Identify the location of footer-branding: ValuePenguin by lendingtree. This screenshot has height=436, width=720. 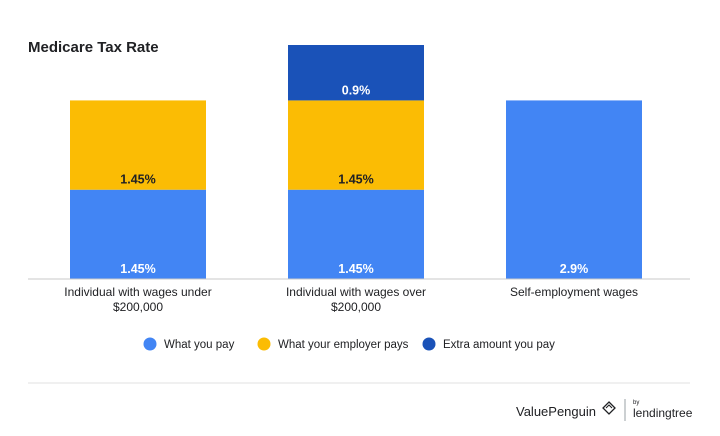
(604, 410).